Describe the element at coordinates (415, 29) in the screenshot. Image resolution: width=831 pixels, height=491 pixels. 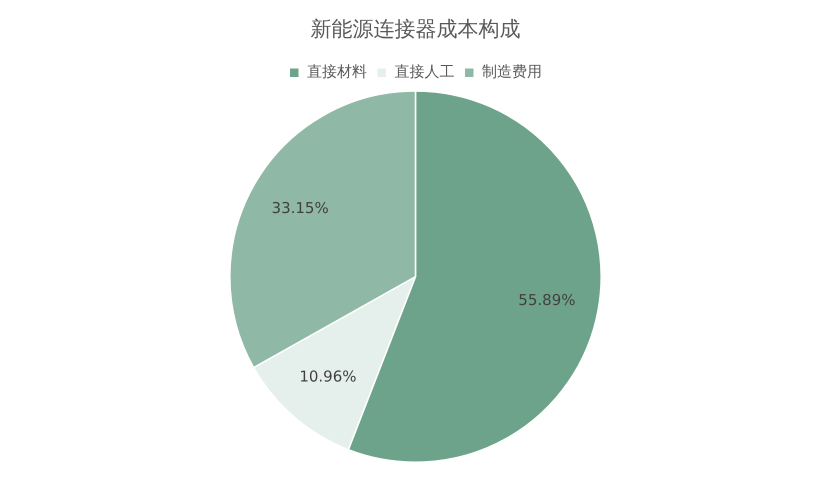
I see `chart-title: 新能源连接器成本构成` at that location.